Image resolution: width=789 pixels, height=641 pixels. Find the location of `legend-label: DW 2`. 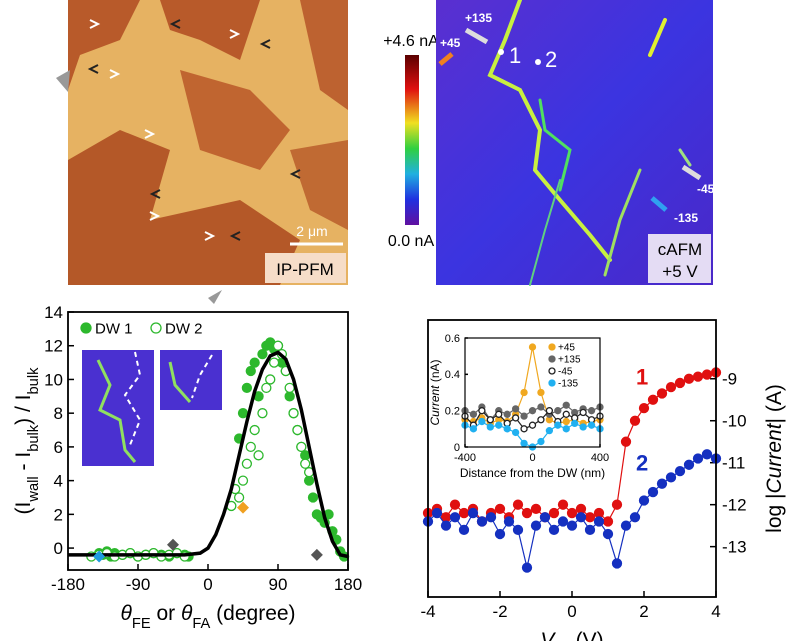

legend-label: DW 2 is located at coordinates (184, 328).